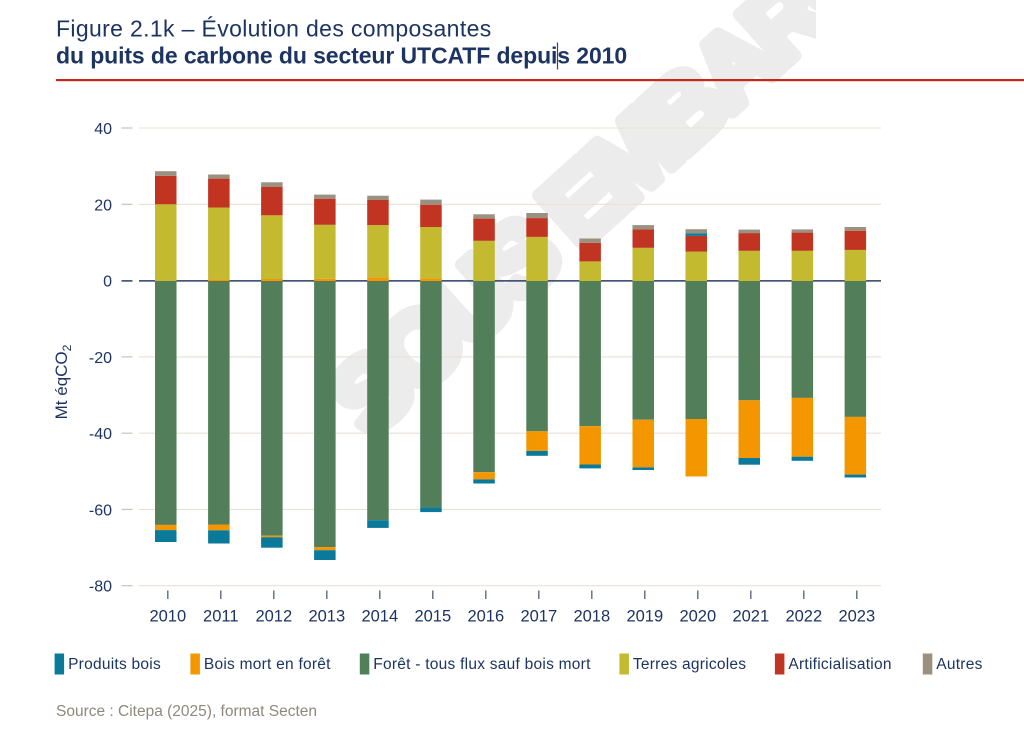 The height and width of the screenshot is (731, 1024). Describe the element at coordinates (803, 617) in the screenshot. I see `svg-text: 2022` at that location.